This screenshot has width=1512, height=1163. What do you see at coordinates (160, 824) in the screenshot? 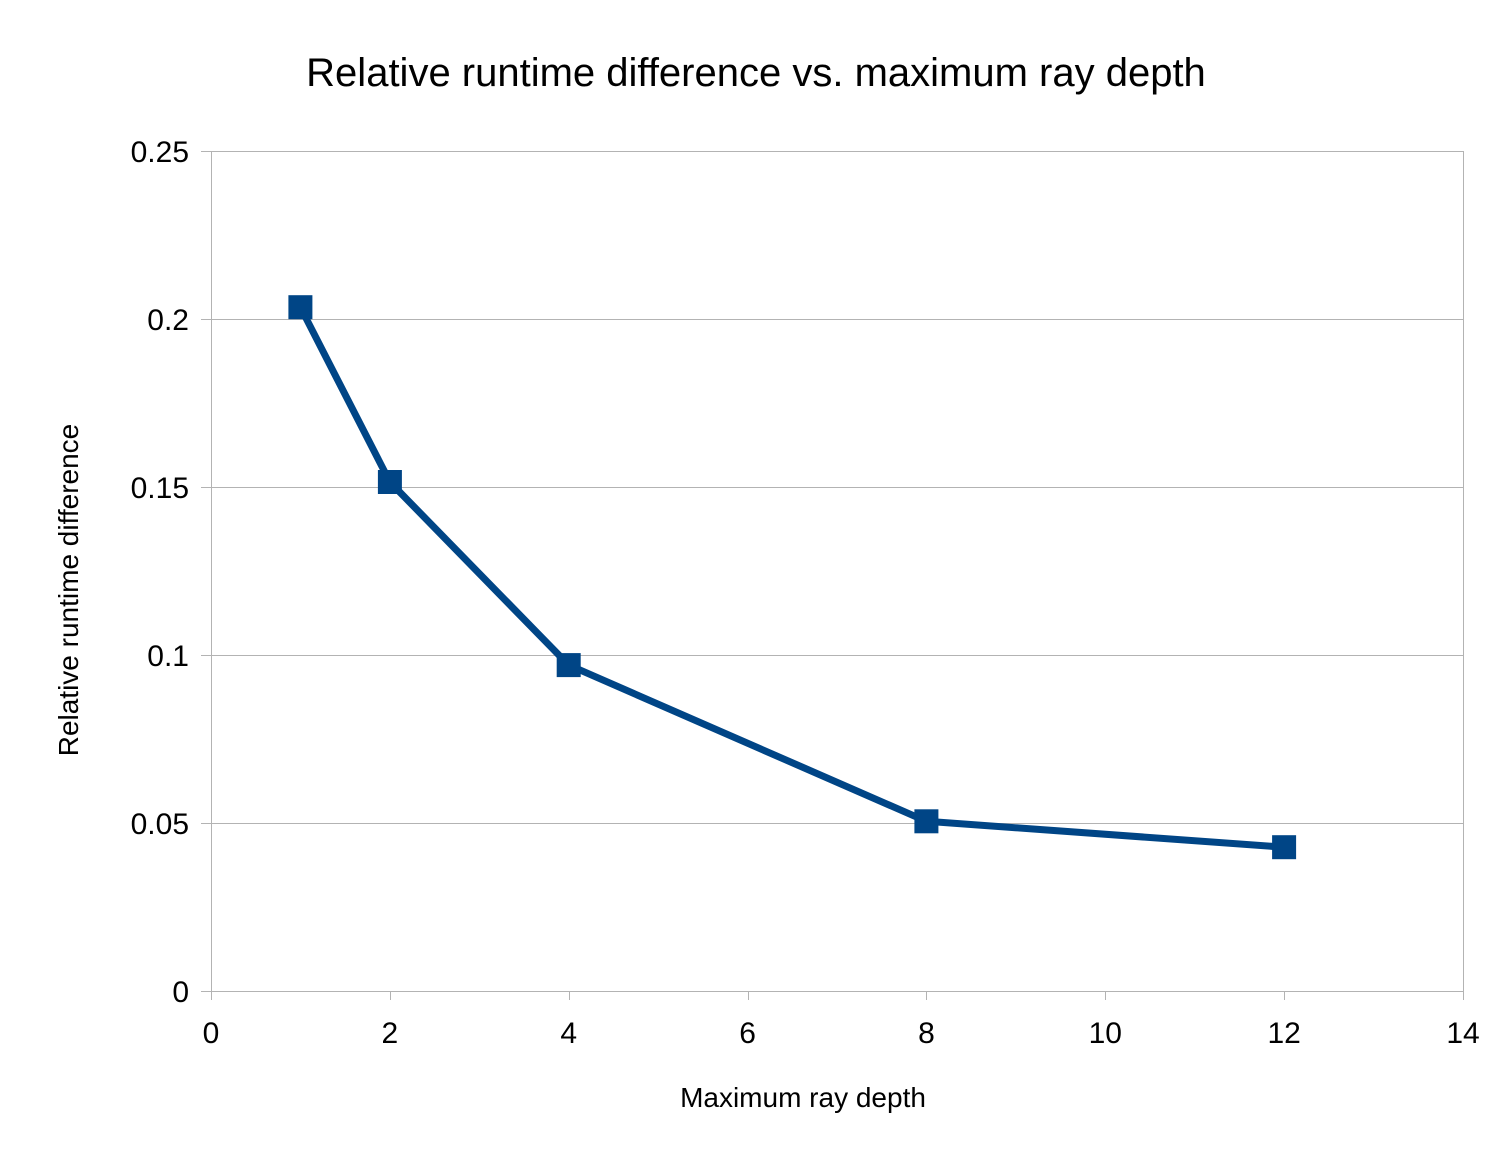
I see `y-tick-label: 0.05` at bounding box center [160, 824].